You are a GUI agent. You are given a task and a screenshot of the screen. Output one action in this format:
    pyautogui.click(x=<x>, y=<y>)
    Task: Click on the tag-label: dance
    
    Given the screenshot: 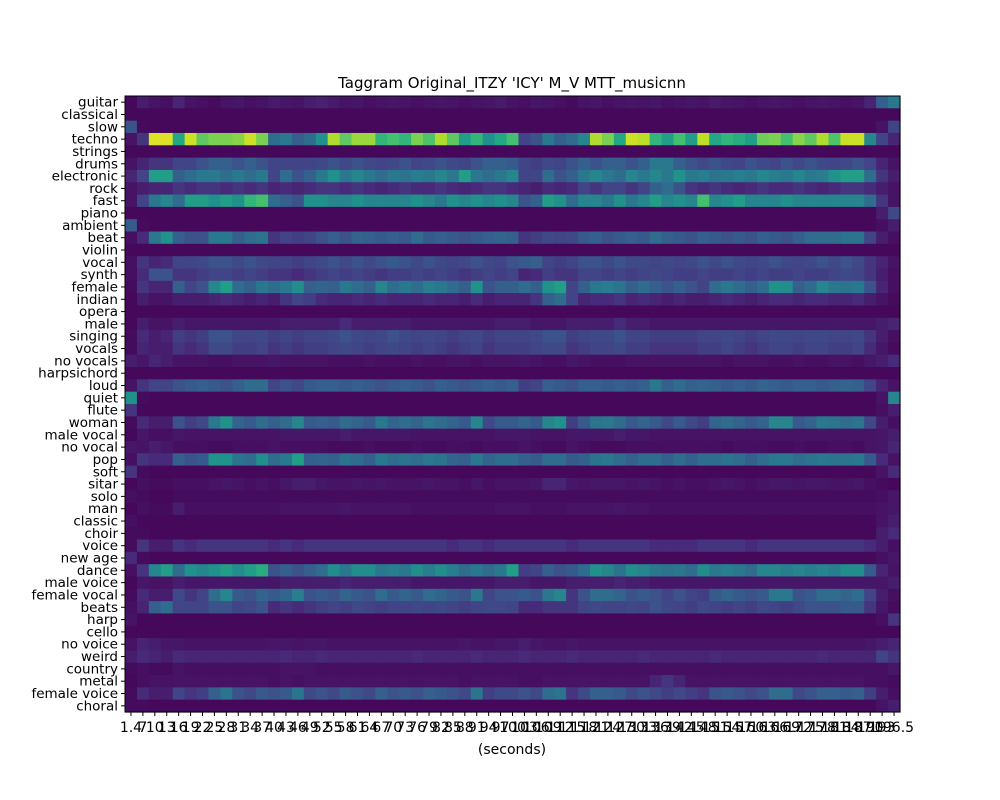 What is the action you would take?
    pyautogui.click(x=97, y=571)
    